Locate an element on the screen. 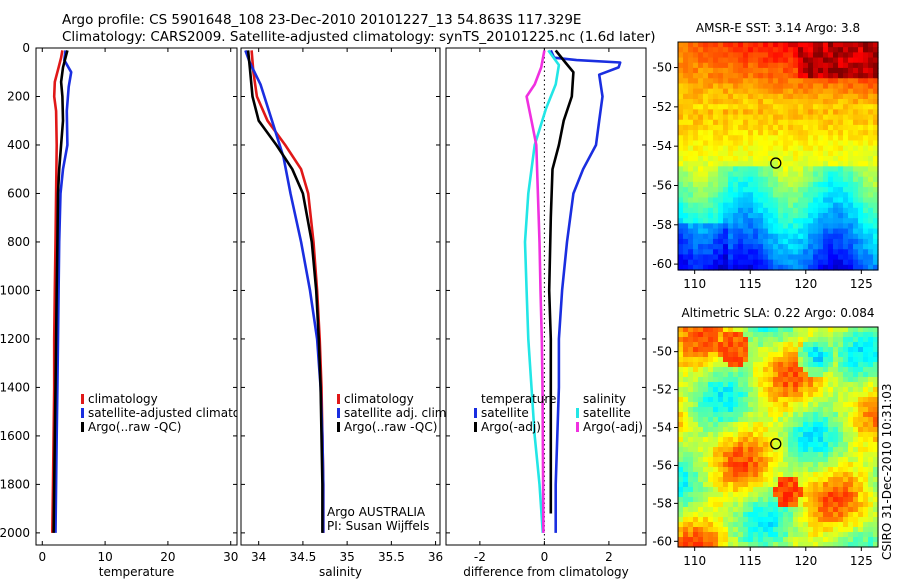 Image resolution: width=900 pixels, height=580 pixels. salinity-xtick-label: 36 is located at coordinates (435, 557).